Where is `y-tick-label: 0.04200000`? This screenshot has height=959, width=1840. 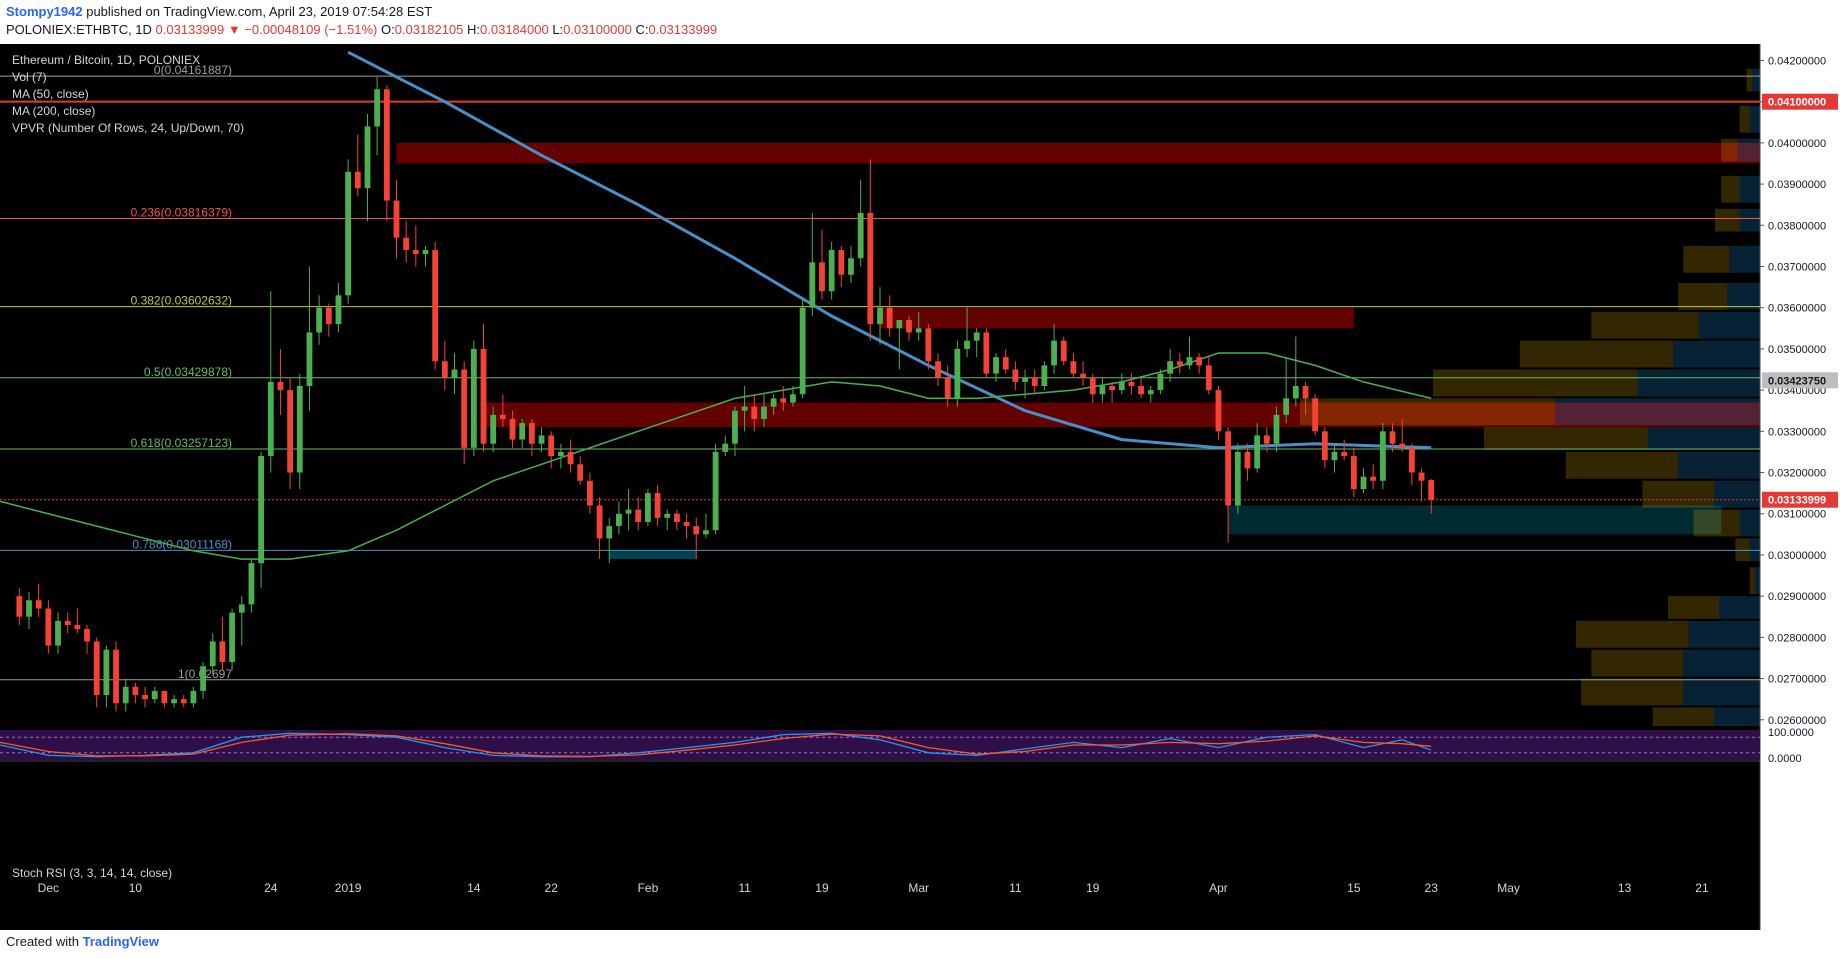 y-tick-label: 0.04200000 is located at coordinates (1797, 61).